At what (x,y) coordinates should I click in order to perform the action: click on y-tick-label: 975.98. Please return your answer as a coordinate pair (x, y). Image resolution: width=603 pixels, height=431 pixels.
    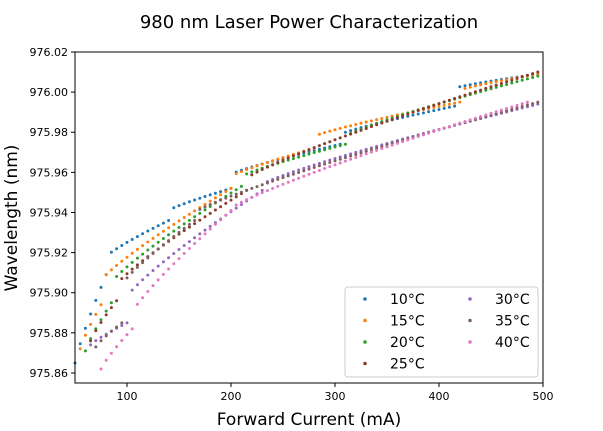
    Looking at the image, I should click on (49, 132).